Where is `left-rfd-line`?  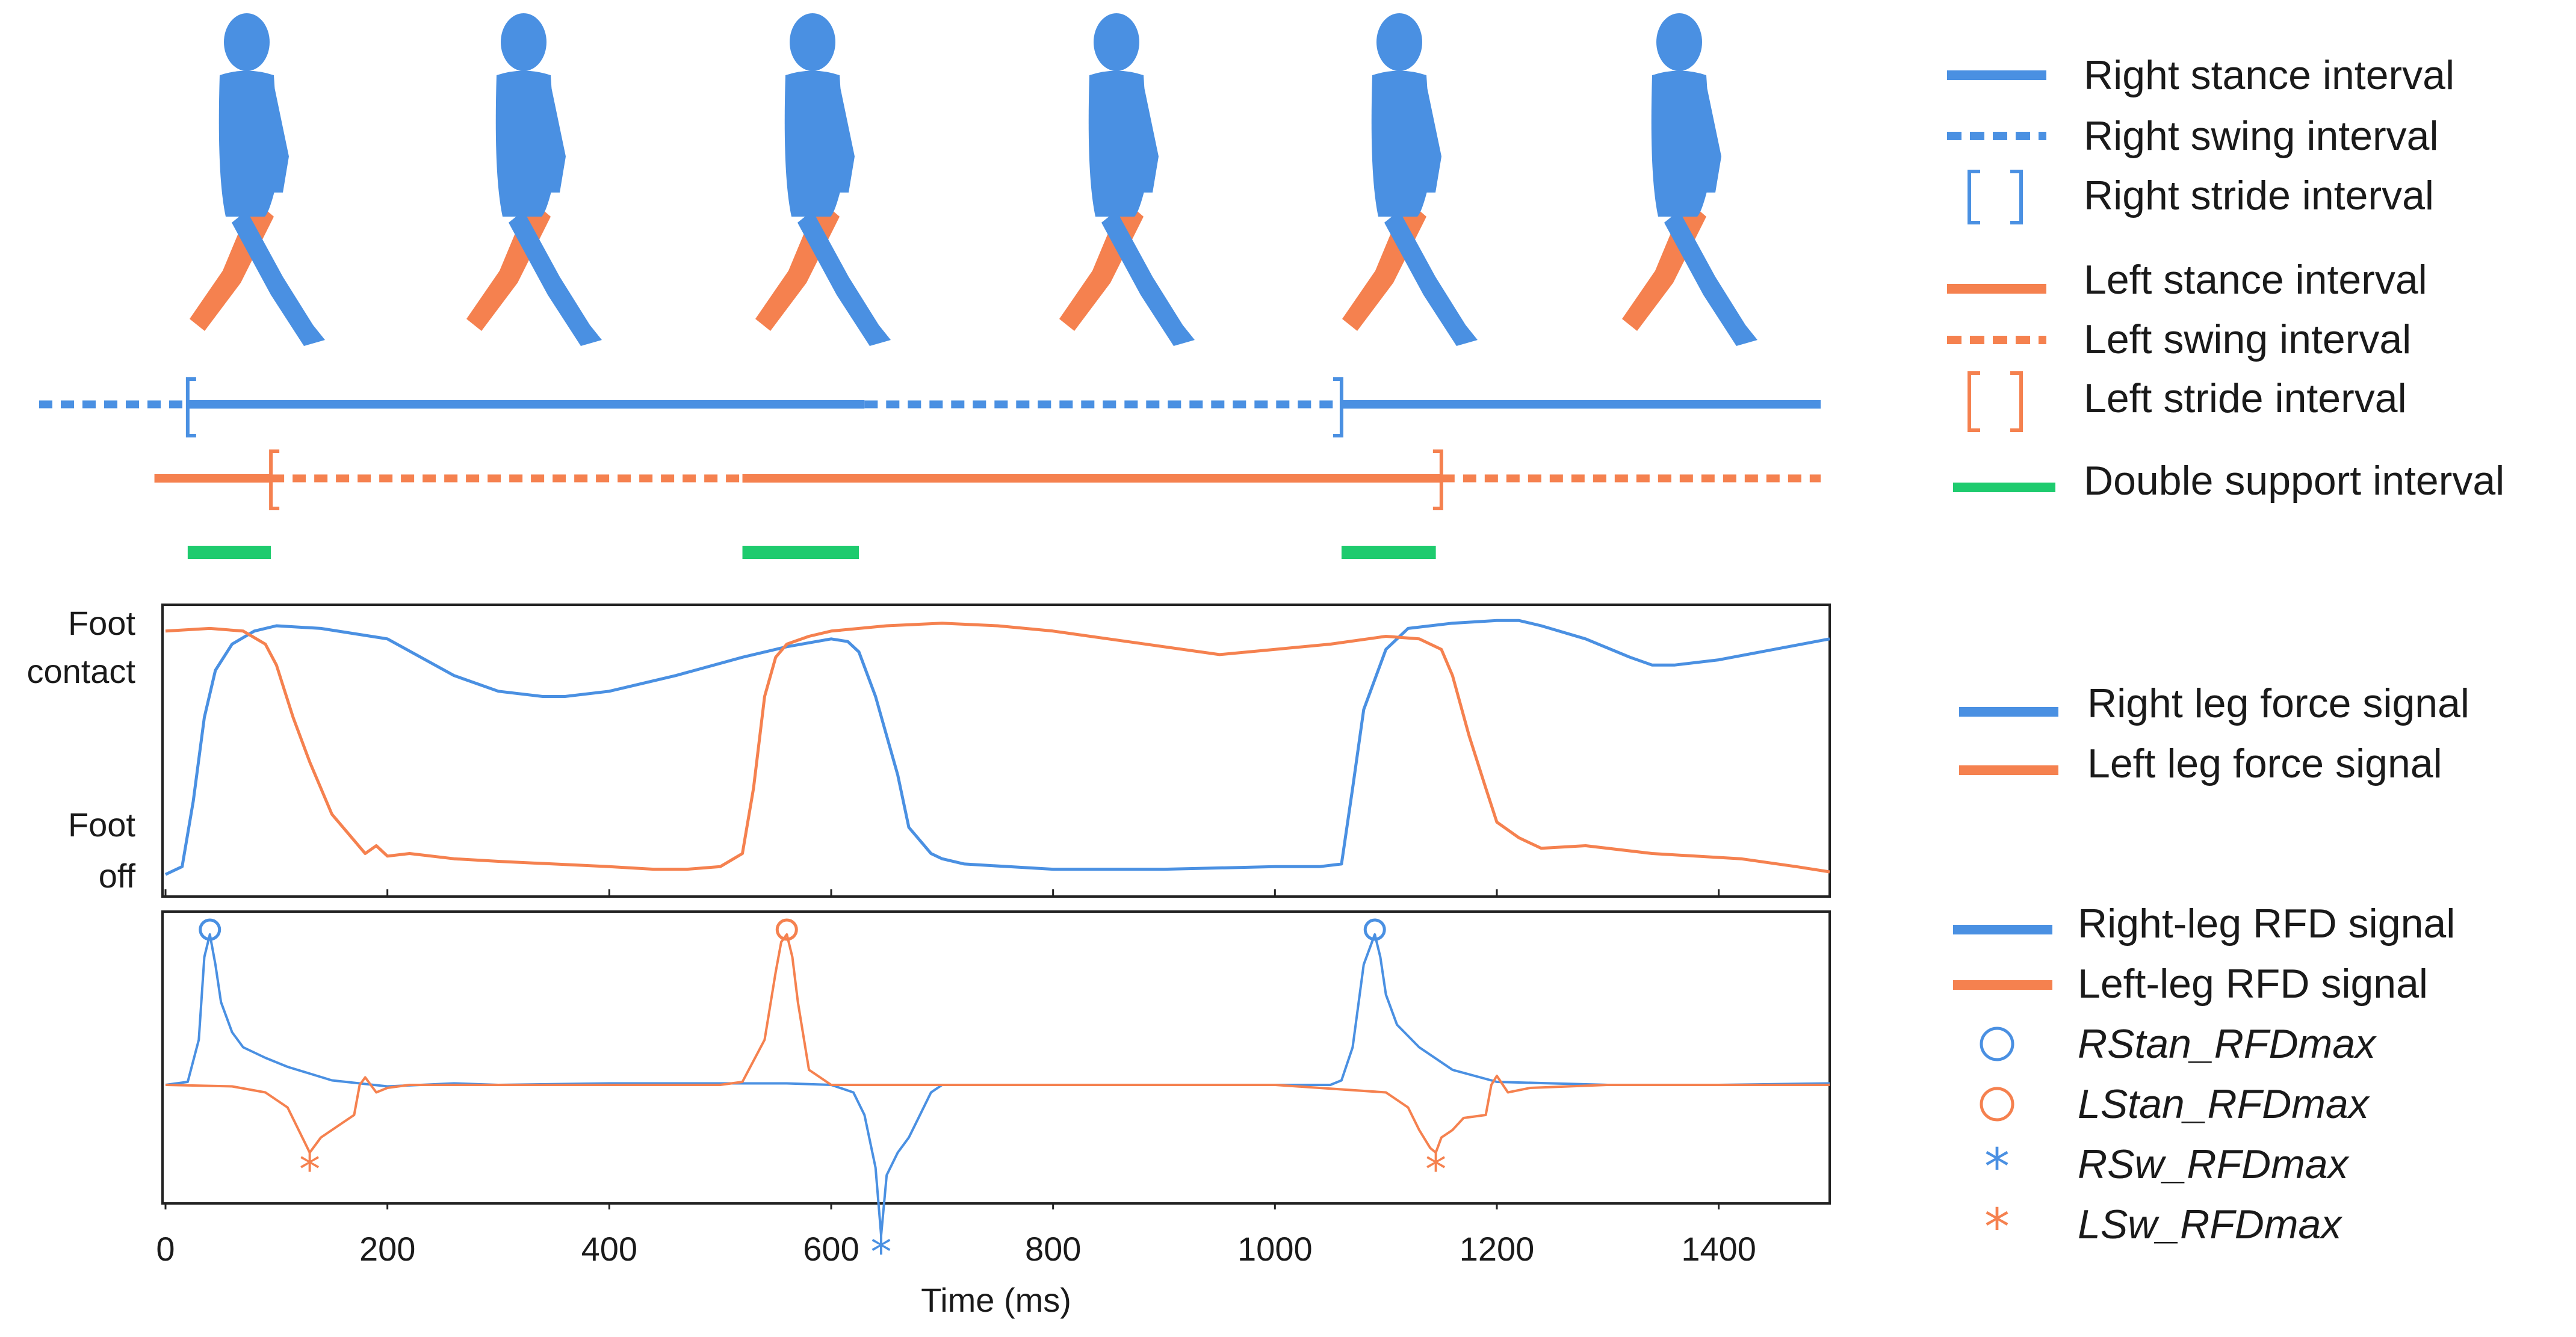 left-rfd-line is located at coordinates (998, 1043).